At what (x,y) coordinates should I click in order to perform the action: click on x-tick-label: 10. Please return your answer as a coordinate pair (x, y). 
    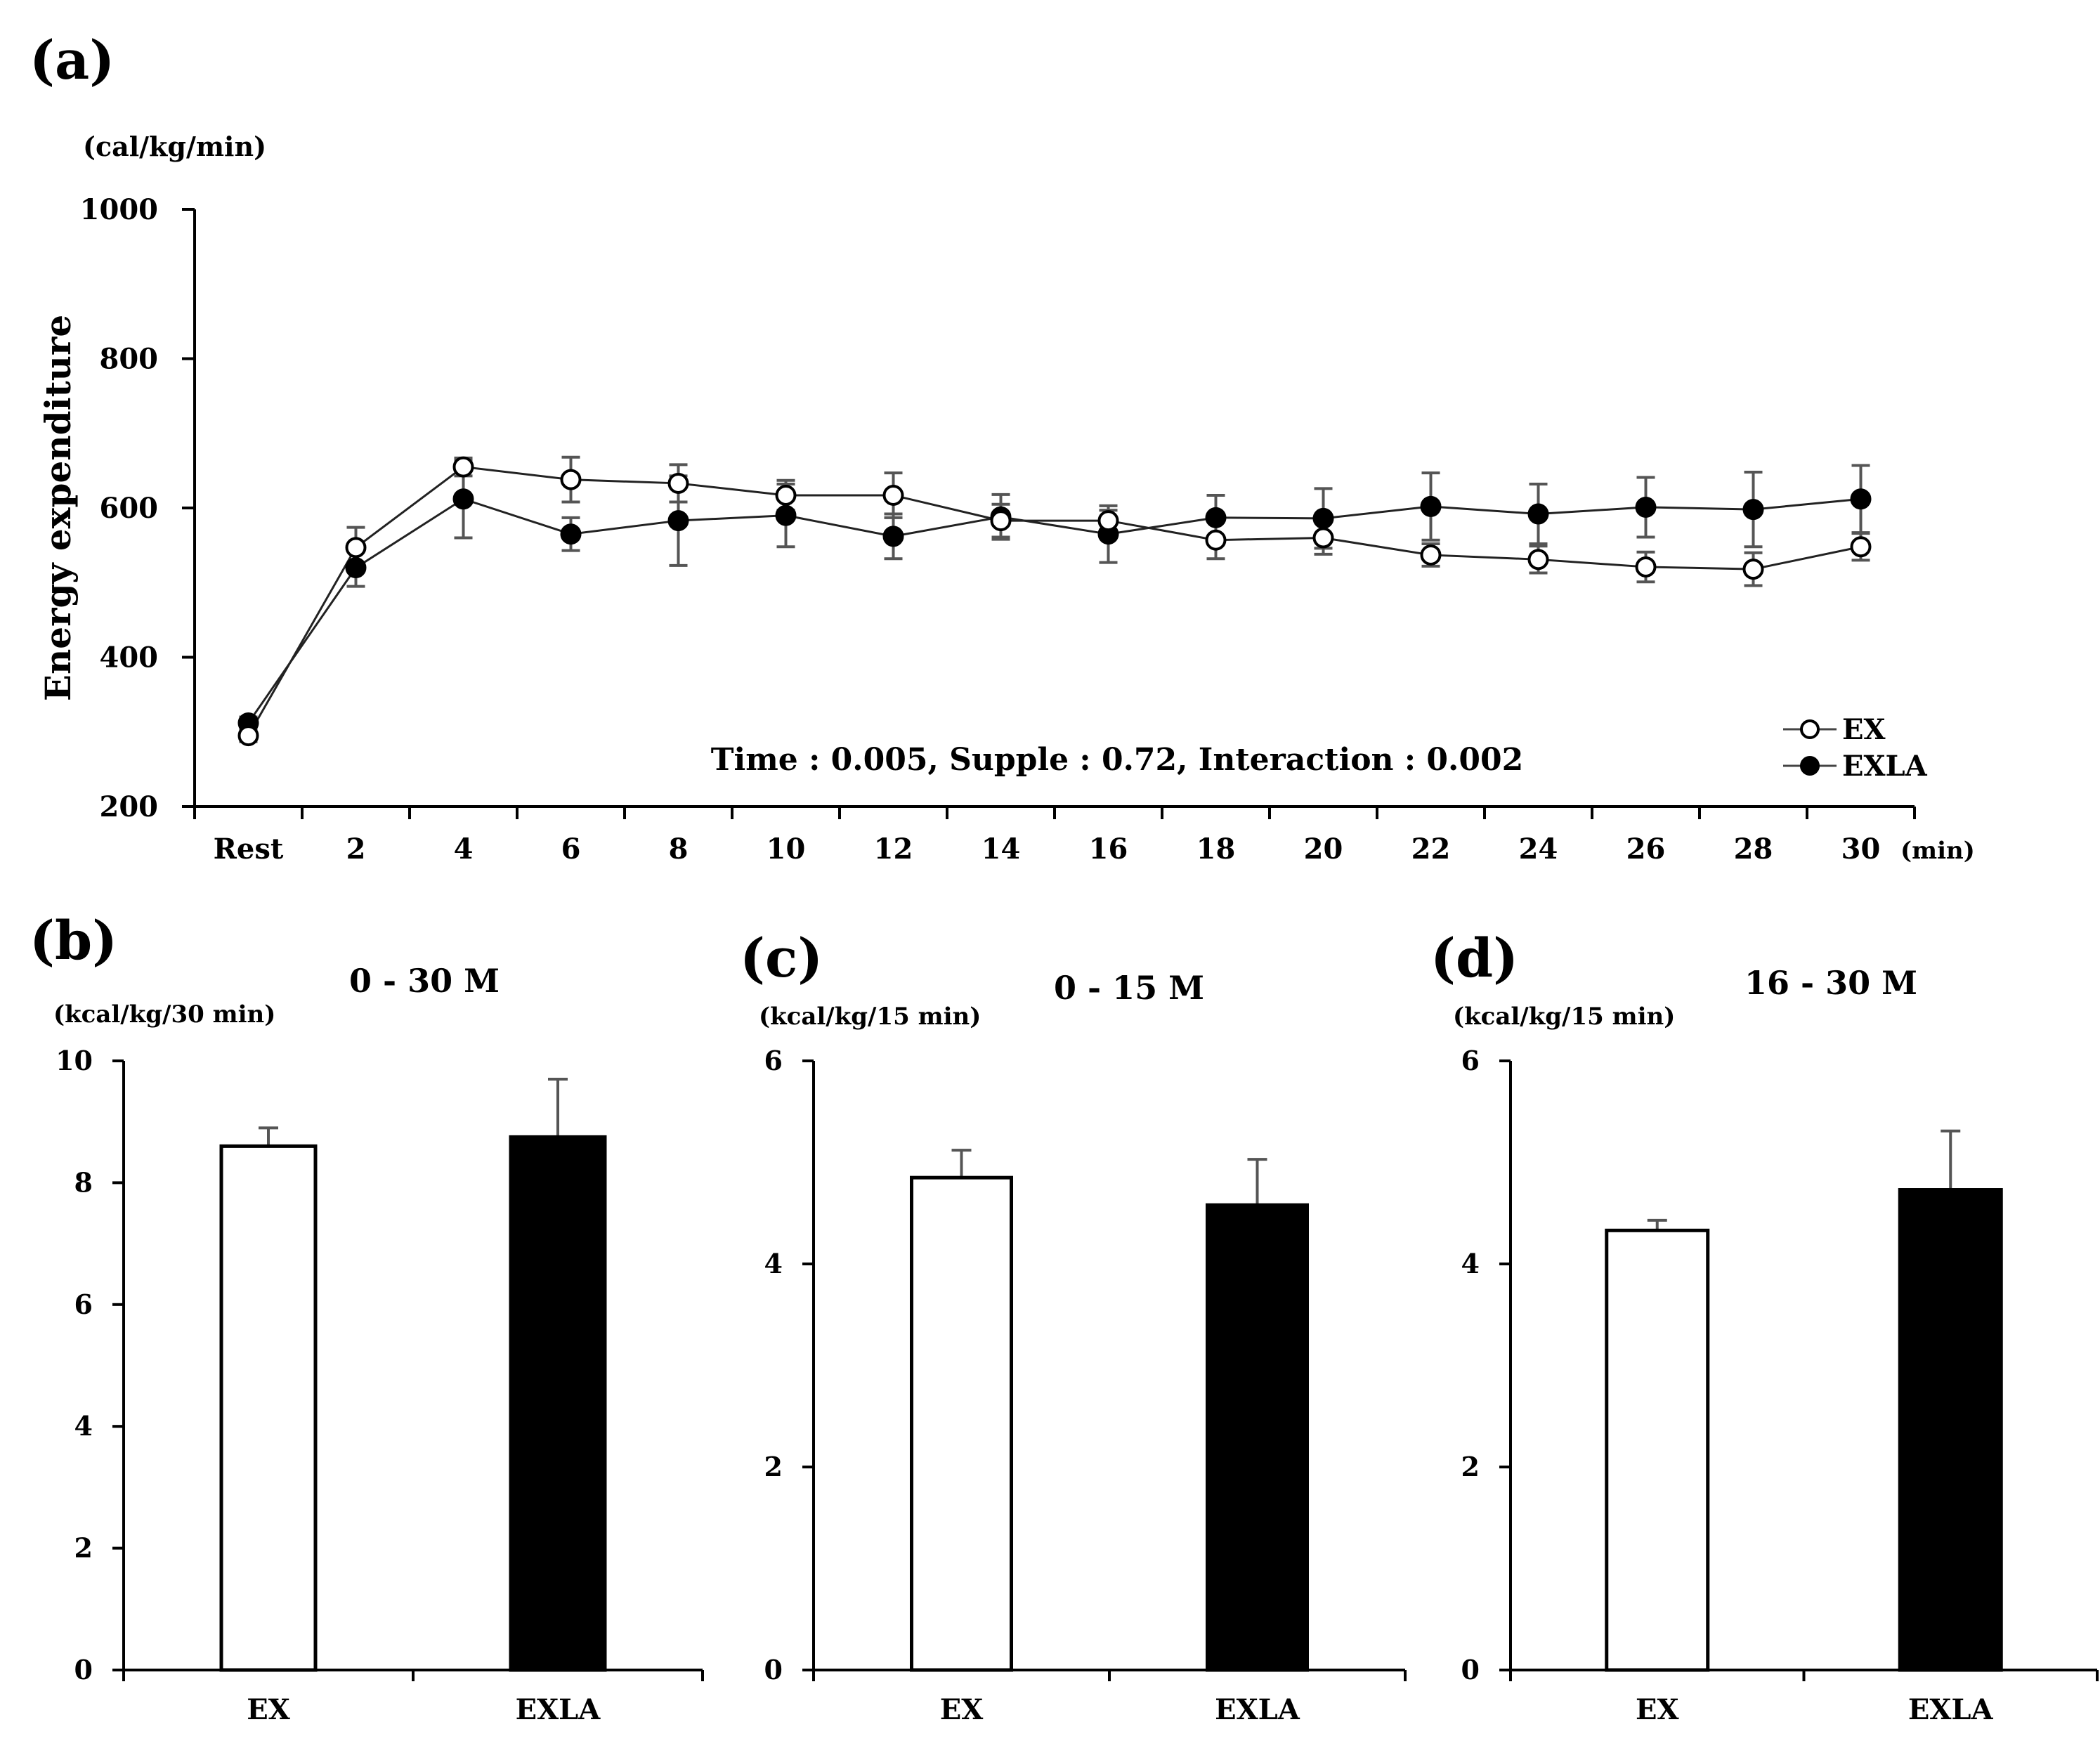
    Looking at the image, I should click on (786, 849).